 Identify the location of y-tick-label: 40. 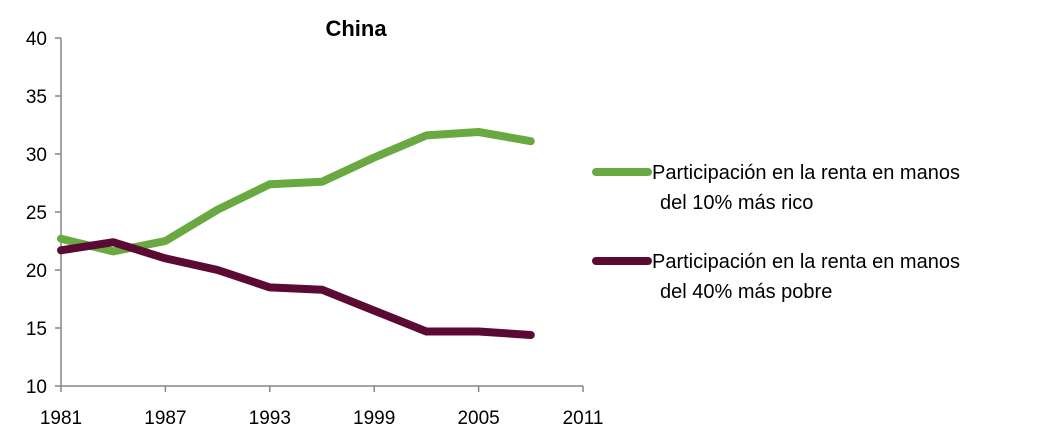
(36, 39).